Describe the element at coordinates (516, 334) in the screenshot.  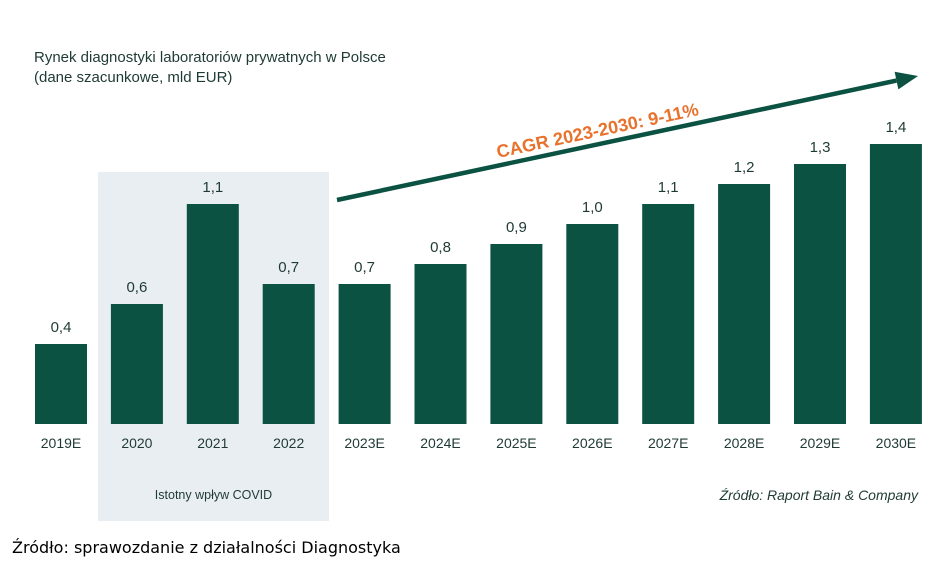
I see `bar-2025e` at that location.